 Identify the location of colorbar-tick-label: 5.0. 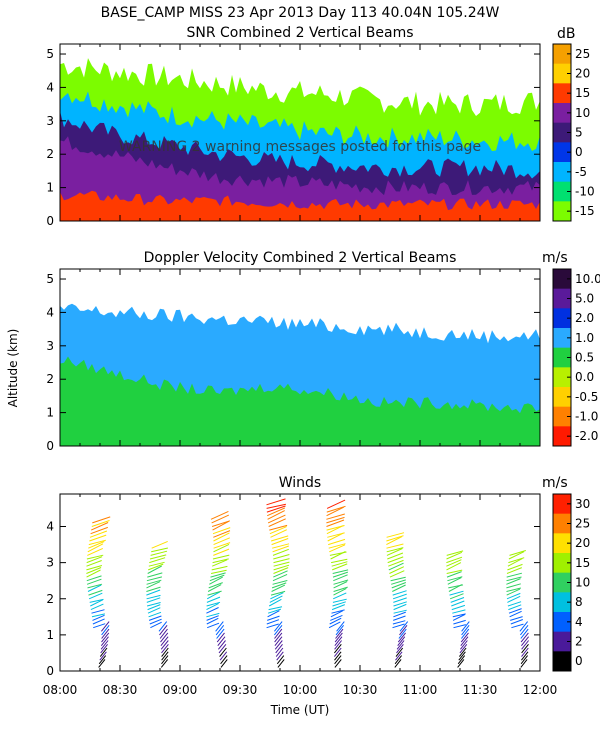
(584, 299).